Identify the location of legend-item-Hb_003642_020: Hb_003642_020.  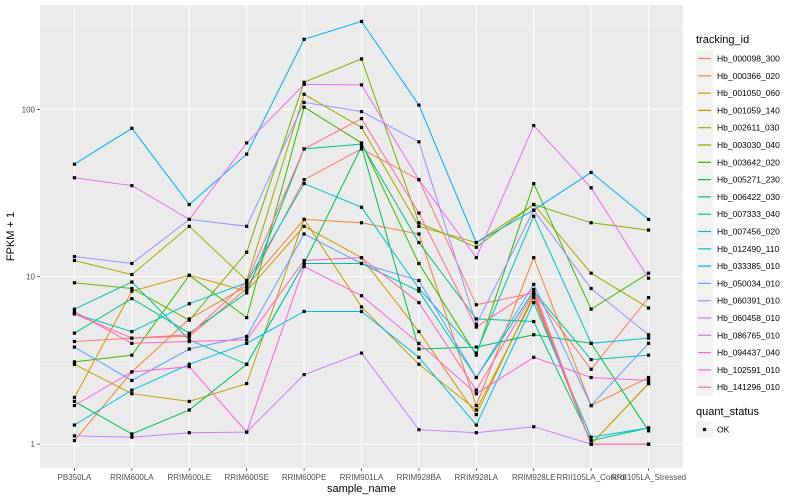
(738, 162).